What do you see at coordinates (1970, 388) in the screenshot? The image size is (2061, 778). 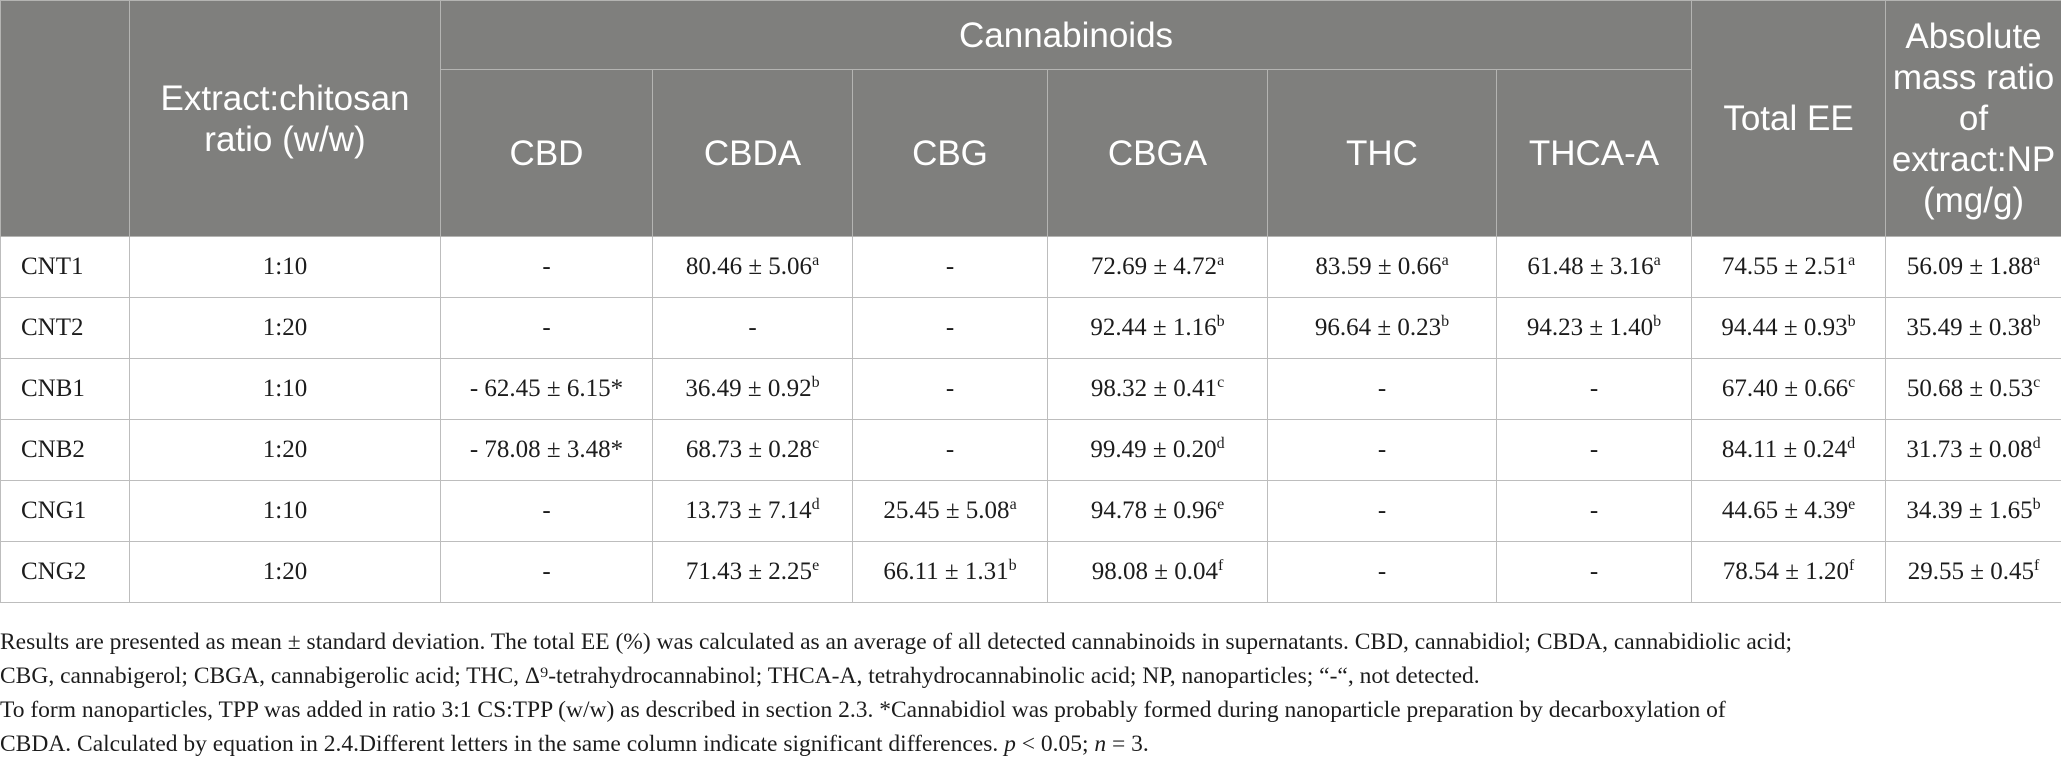 I see `cell-value: 50.68 ± 0.53` at bounding box center [1970, 388].